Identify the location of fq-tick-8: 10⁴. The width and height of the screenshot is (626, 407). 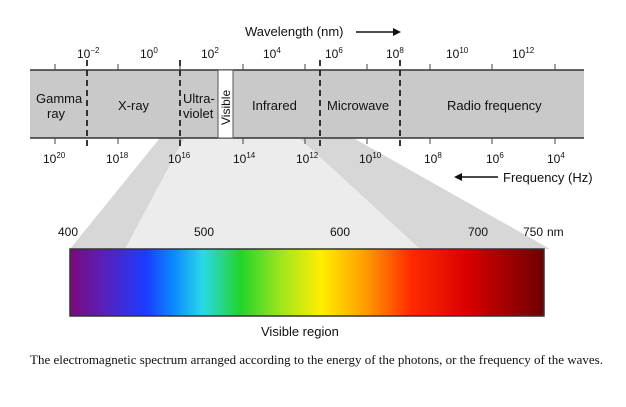
(556, 158).